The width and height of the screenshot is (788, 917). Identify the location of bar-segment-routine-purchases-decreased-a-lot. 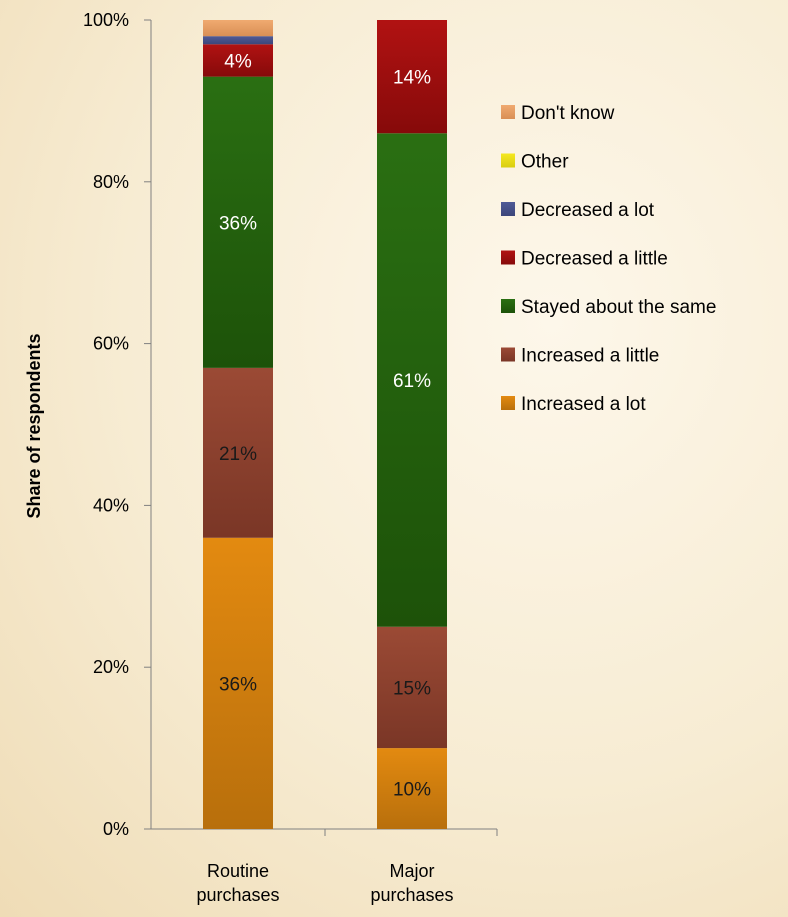
(238, 40).